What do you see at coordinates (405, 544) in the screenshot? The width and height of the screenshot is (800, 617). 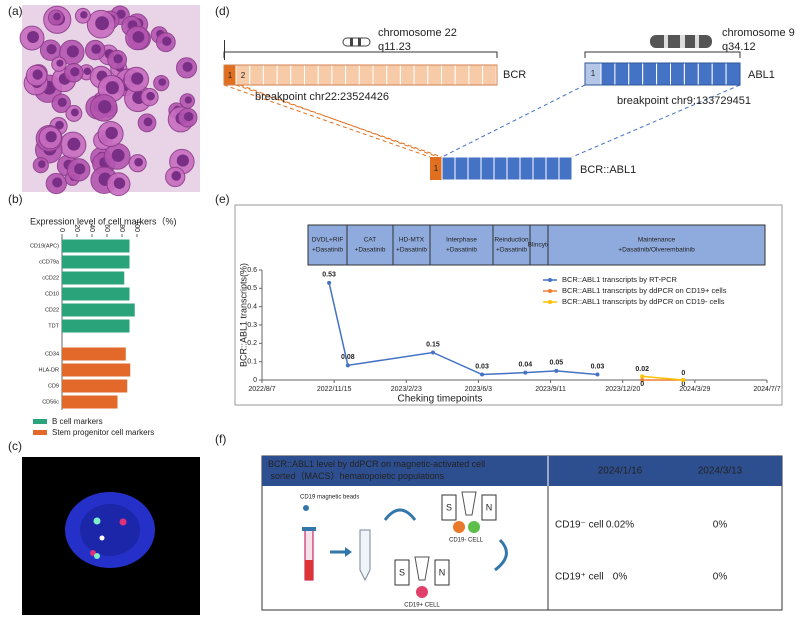 I see `illustration` at bounding box center [405, 544].